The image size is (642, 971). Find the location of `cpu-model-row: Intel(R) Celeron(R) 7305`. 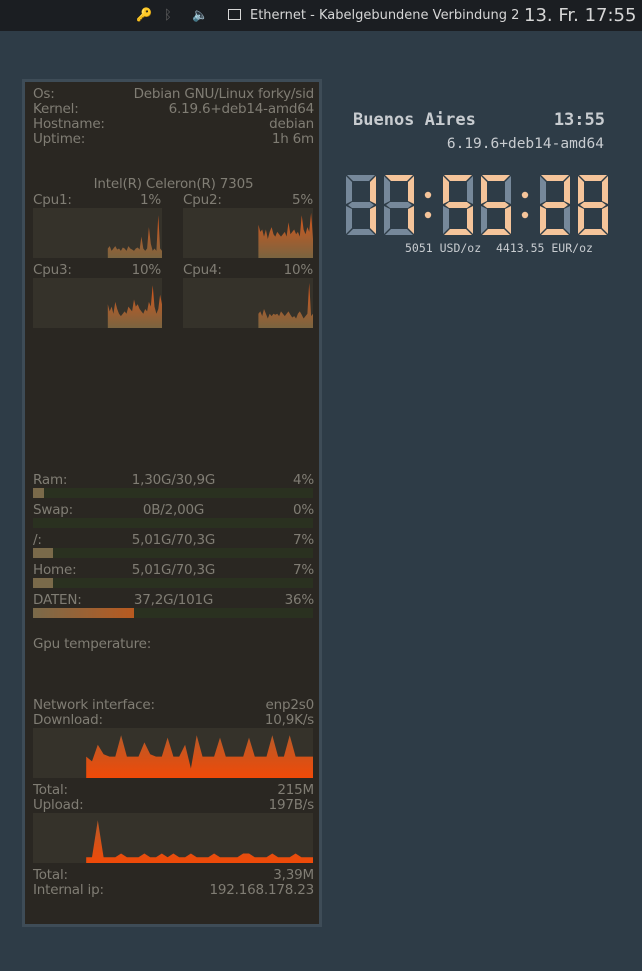

cpu-model-row: Intel(R) Celeron(R) 7305 is located at coordinates (173, 184).